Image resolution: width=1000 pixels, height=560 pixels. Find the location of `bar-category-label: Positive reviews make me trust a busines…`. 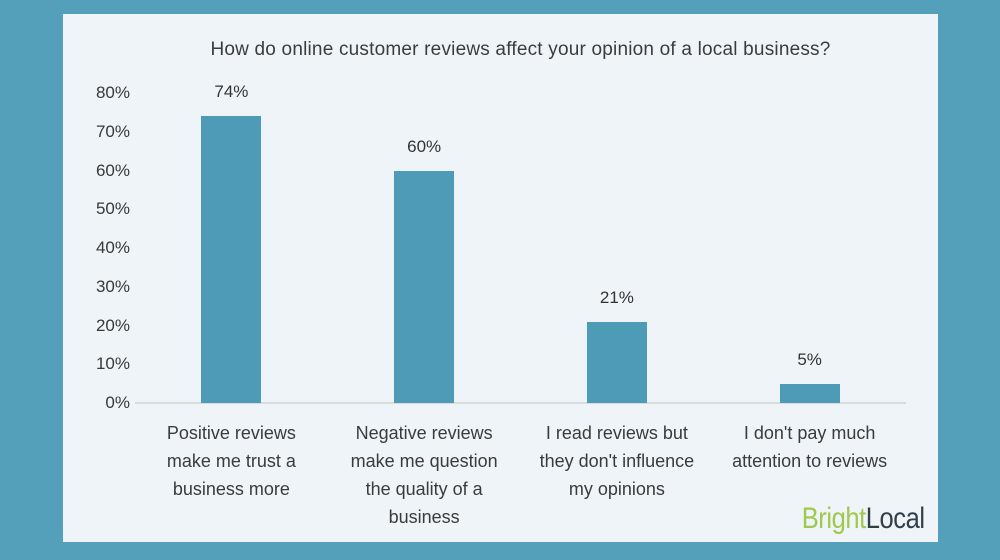

bar-category-label: Positive reviews make me trust a busines… is located at coordinates (231, 461).